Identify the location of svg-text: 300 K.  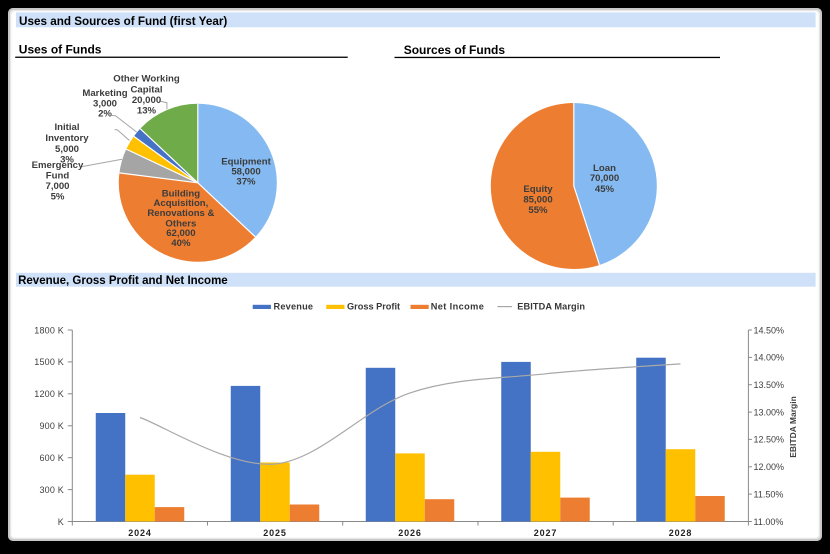
(51, 490).